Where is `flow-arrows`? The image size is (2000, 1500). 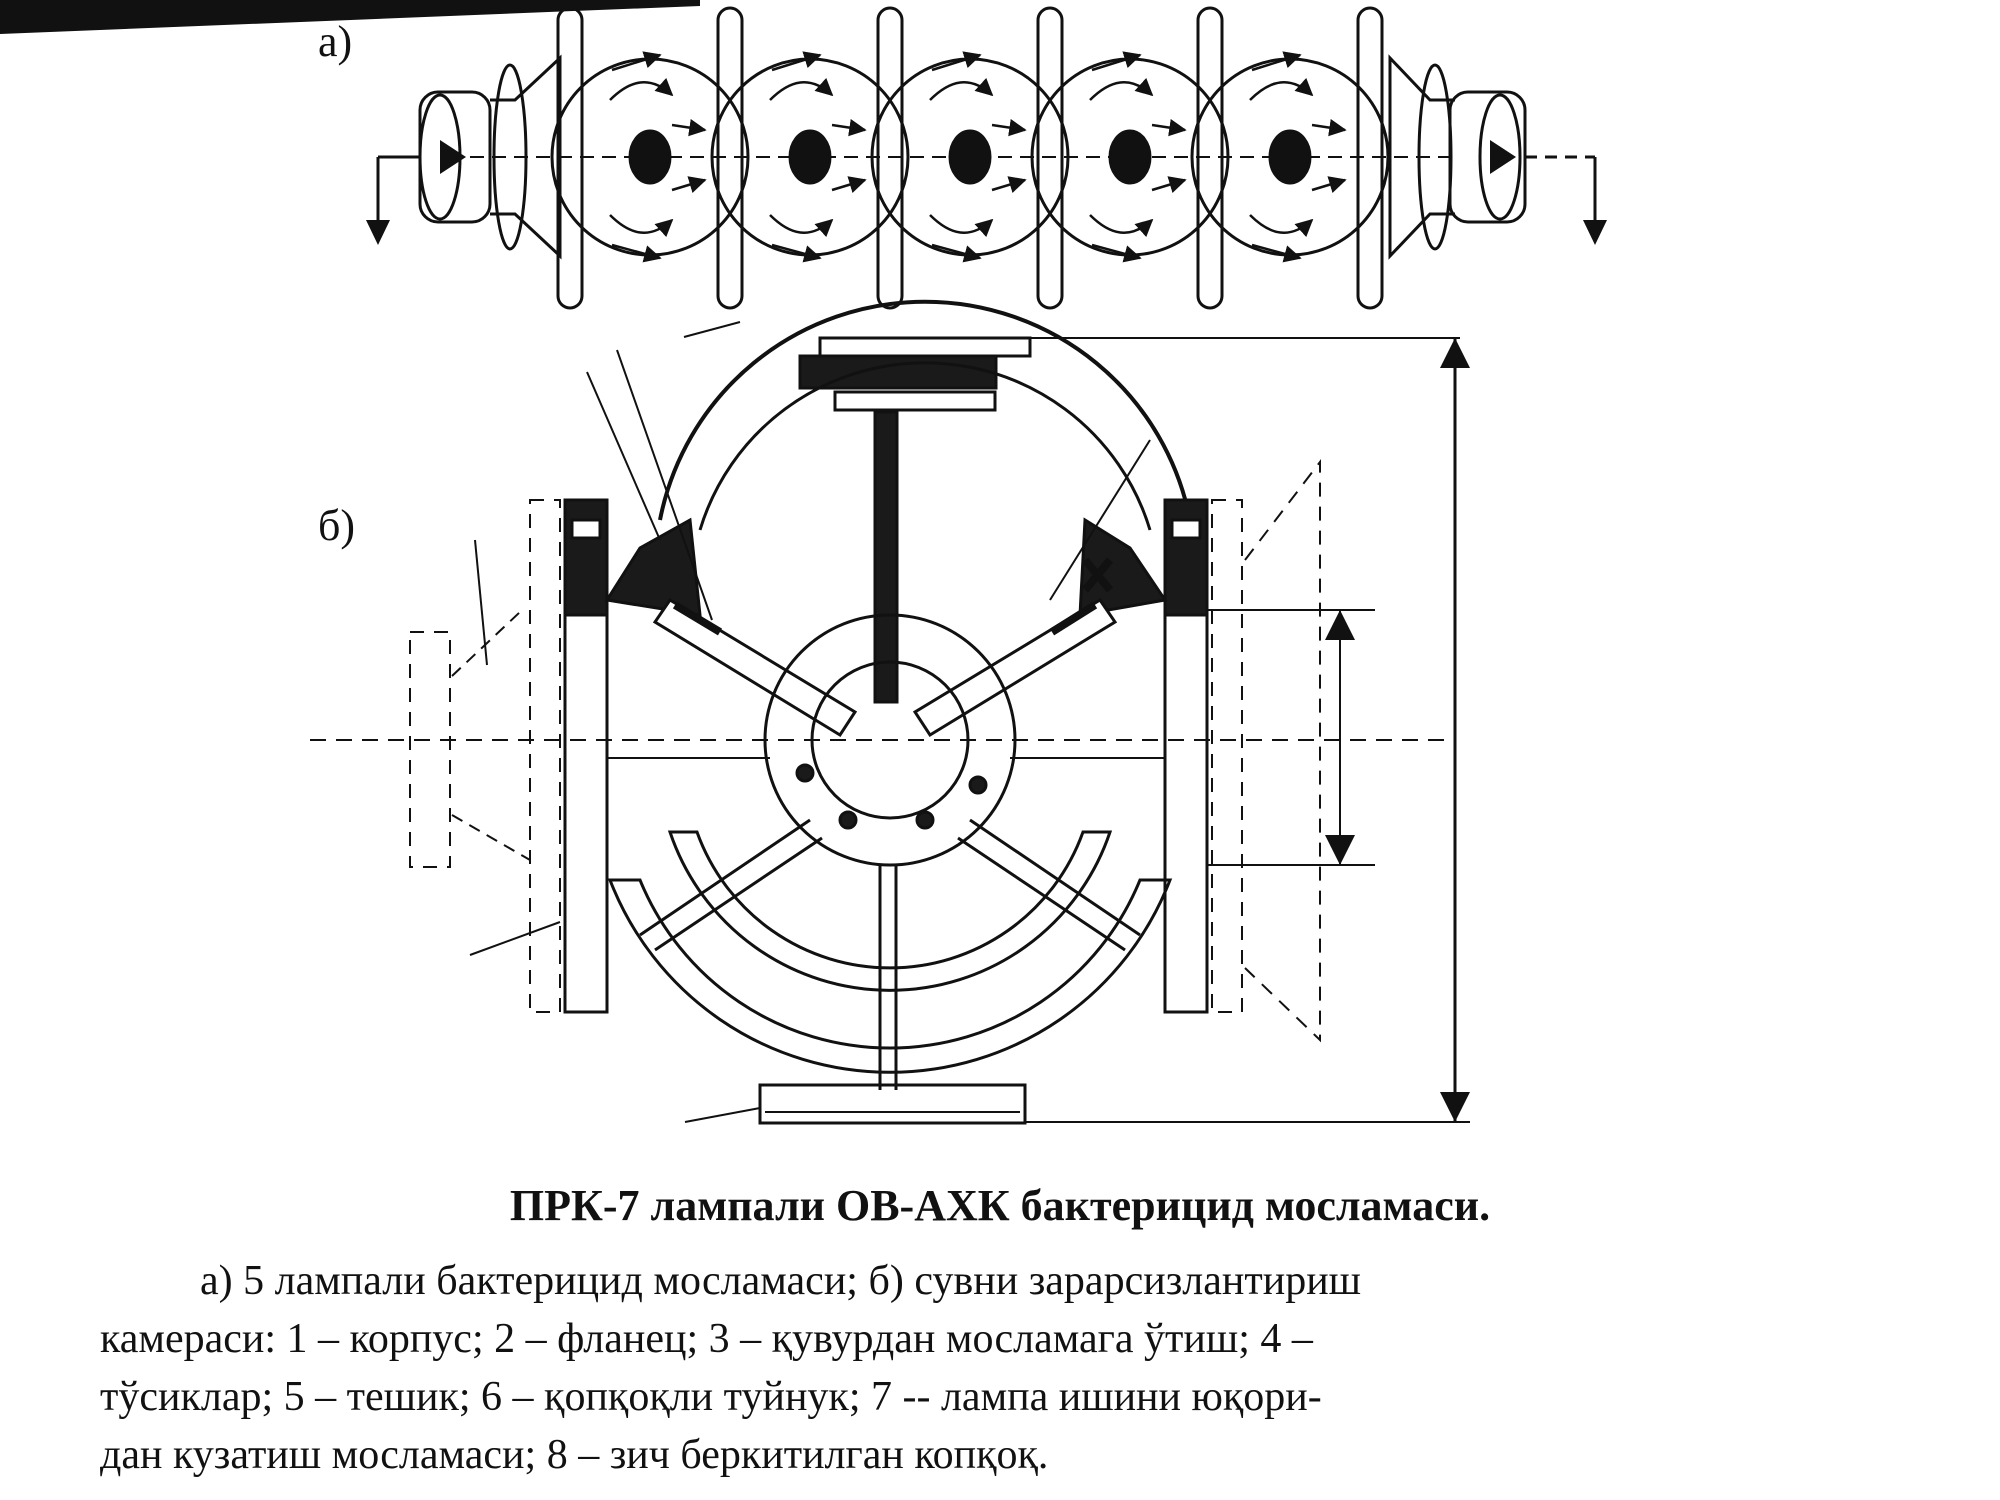
flow-arrows is located at coordinates (978, 157).